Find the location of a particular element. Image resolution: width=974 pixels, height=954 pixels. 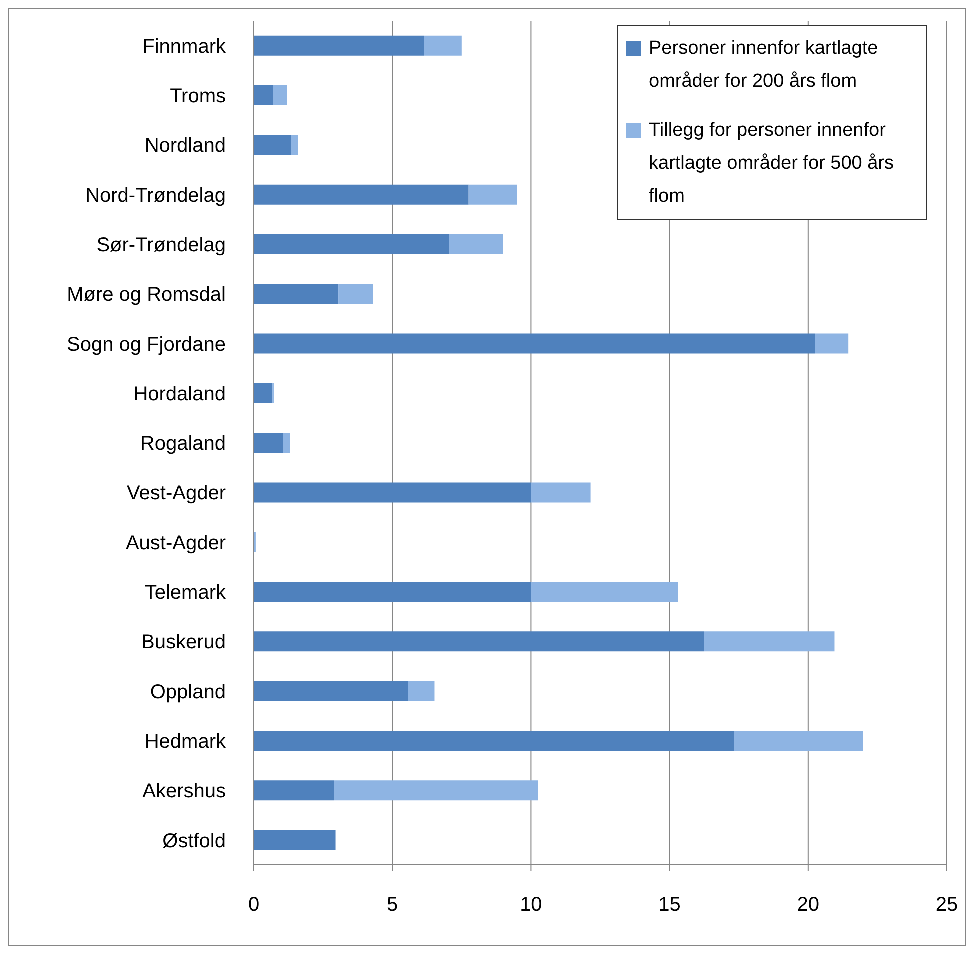

y-tick-label: Hordaland is located at coordinates (180, 394).